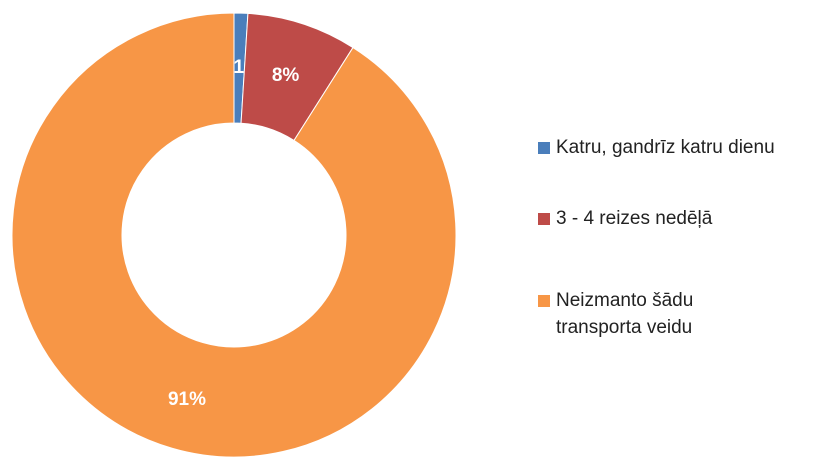 This screenshot has height=457, width=822. I want to click on legend-item: Neizmanto šādu transporta veidu, so click(623, 314).